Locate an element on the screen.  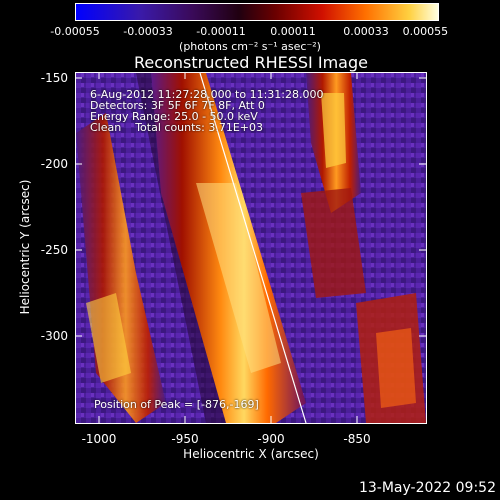
colorbar is located at coordinates (257, 12).